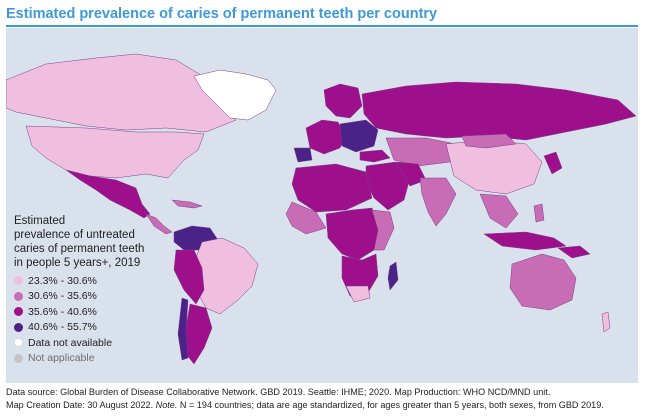  What do you see at coordinates (499, 111) in the screenshot?
I see `russia-region` at bounding box center [499, 111].